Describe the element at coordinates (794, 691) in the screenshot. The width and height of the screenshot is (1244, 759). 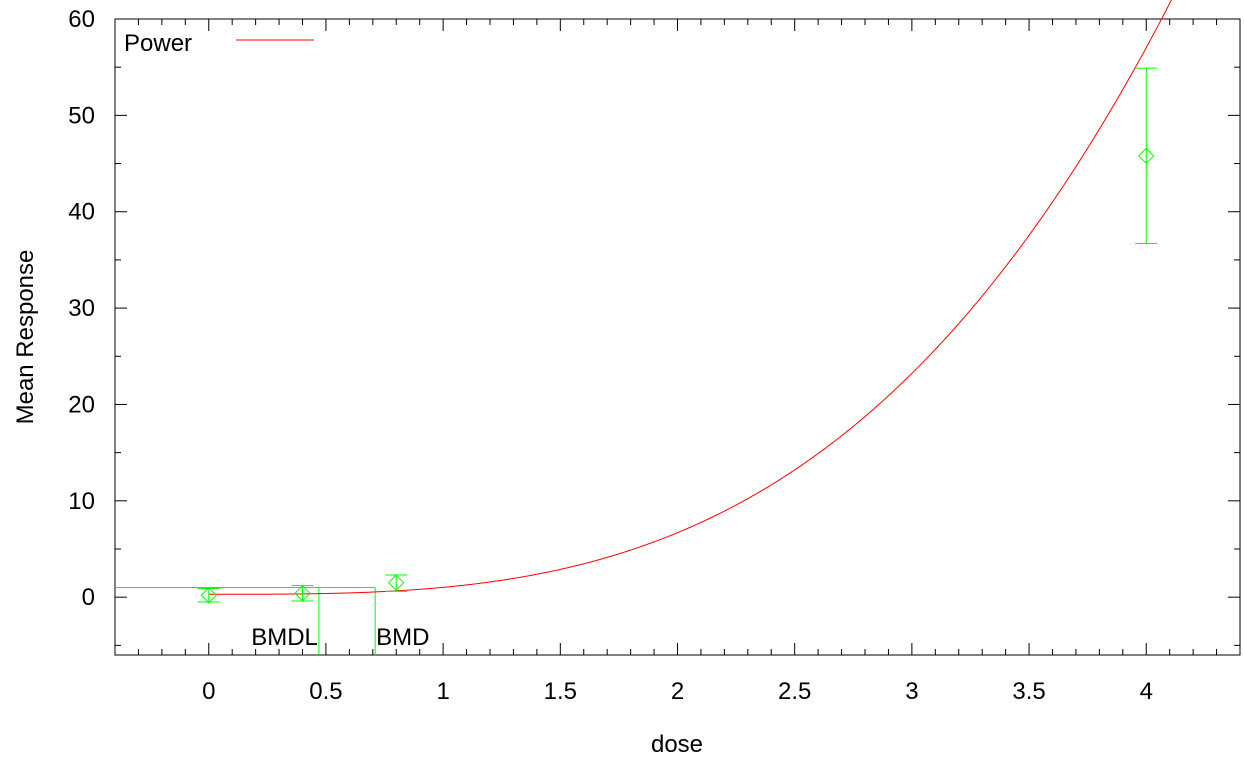
I see `x-tick-label: 2.5` at that location.